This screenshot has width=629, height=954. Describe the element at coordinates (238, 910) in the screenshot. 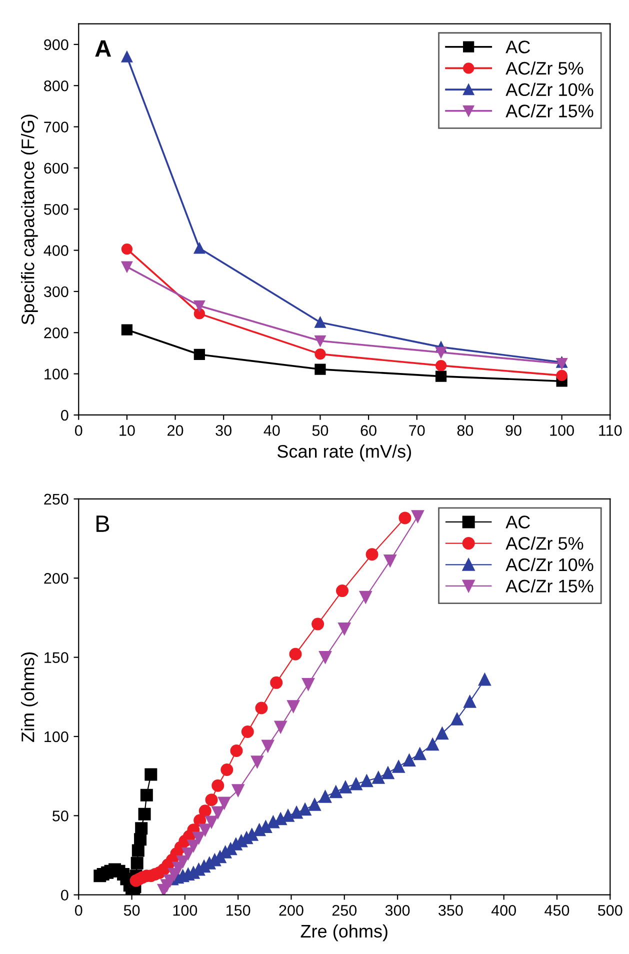

I see `x-tick-label: 150` at that location.